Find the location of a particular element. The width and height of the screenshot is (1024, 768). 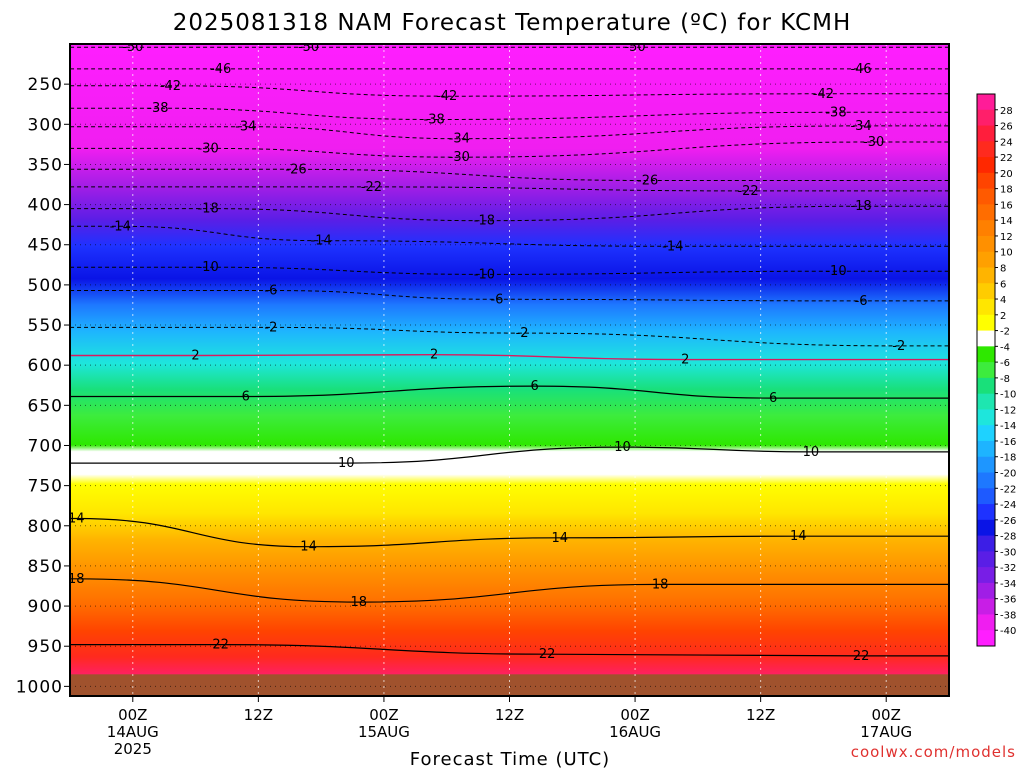

y-tick-label: 400 is located at coordinates (45, 206).